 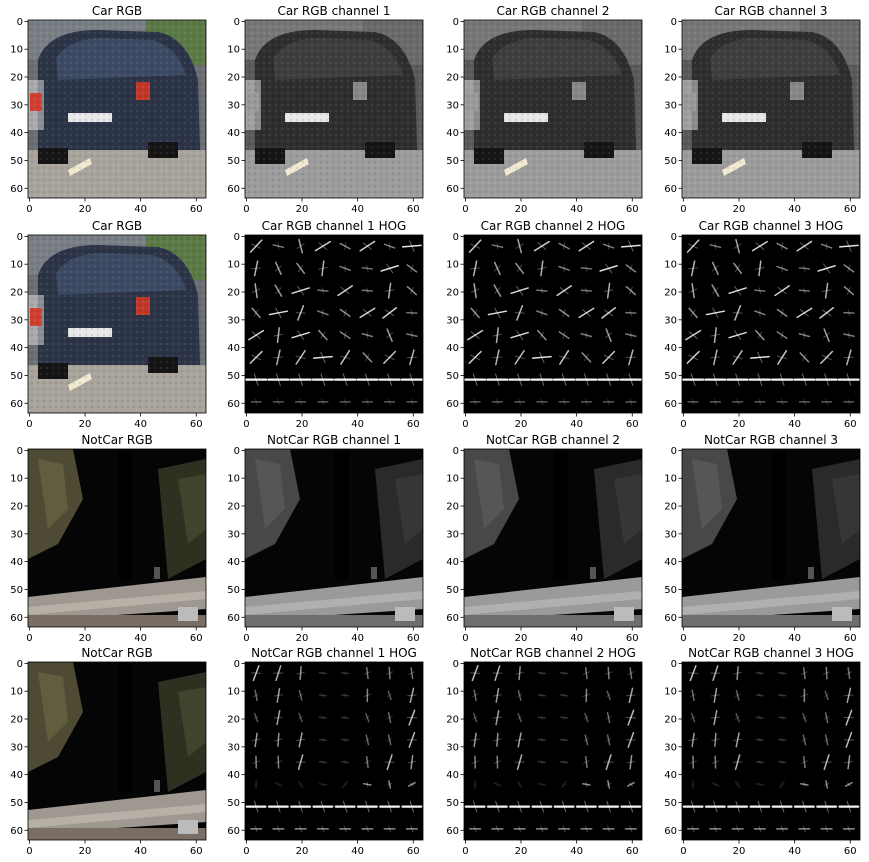 I want to click on panel-title: Car RGB, so click(x=117, y=226).